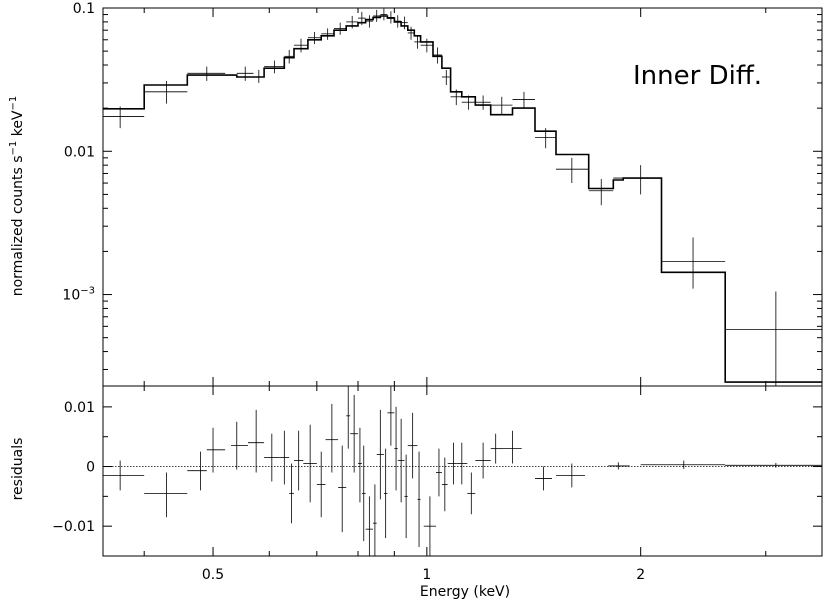 The image size is (830, 606). What do you see at coordinates (73, 527) in the screenshot?
I see `resid-y-tick-label: −0.01` at bounding box center [73, 527].